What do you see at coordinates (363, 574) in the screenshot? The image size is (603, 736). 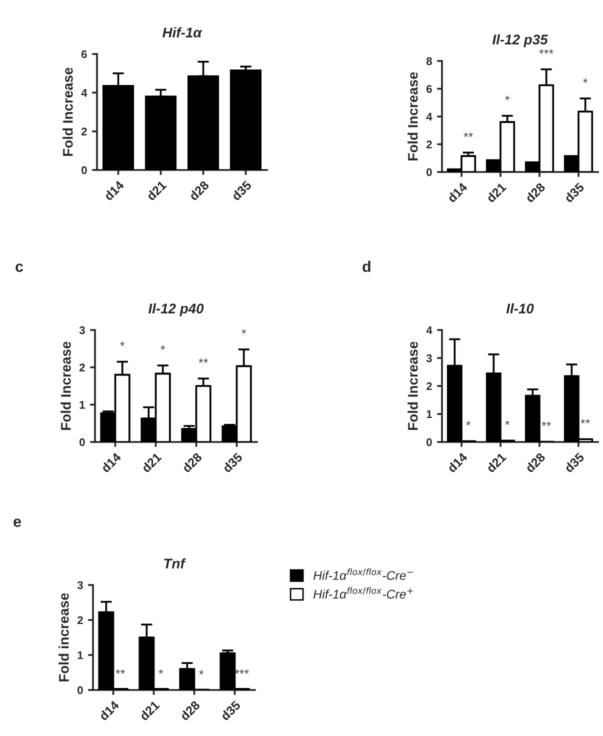 I see `legend-label: Hif-1α$^{flox/flox}$-Cre$^{−}$` at bounding box center [363, 574].